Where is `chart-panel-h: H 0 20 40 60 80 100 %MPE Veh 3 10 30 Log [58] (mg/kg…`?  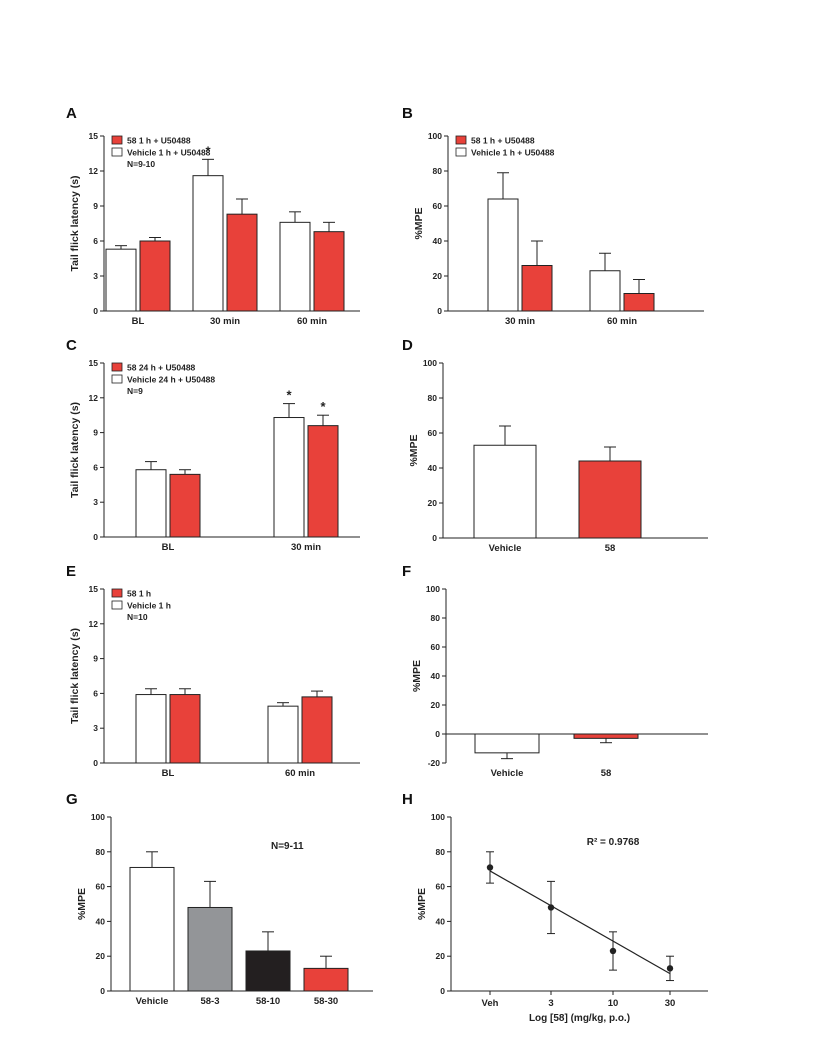
chart-panel-h: H 0 20 40 60 80 100 %MPE Veh 3 10 30 Log [58] (mg/kg… is located at coordinates (555, 907).